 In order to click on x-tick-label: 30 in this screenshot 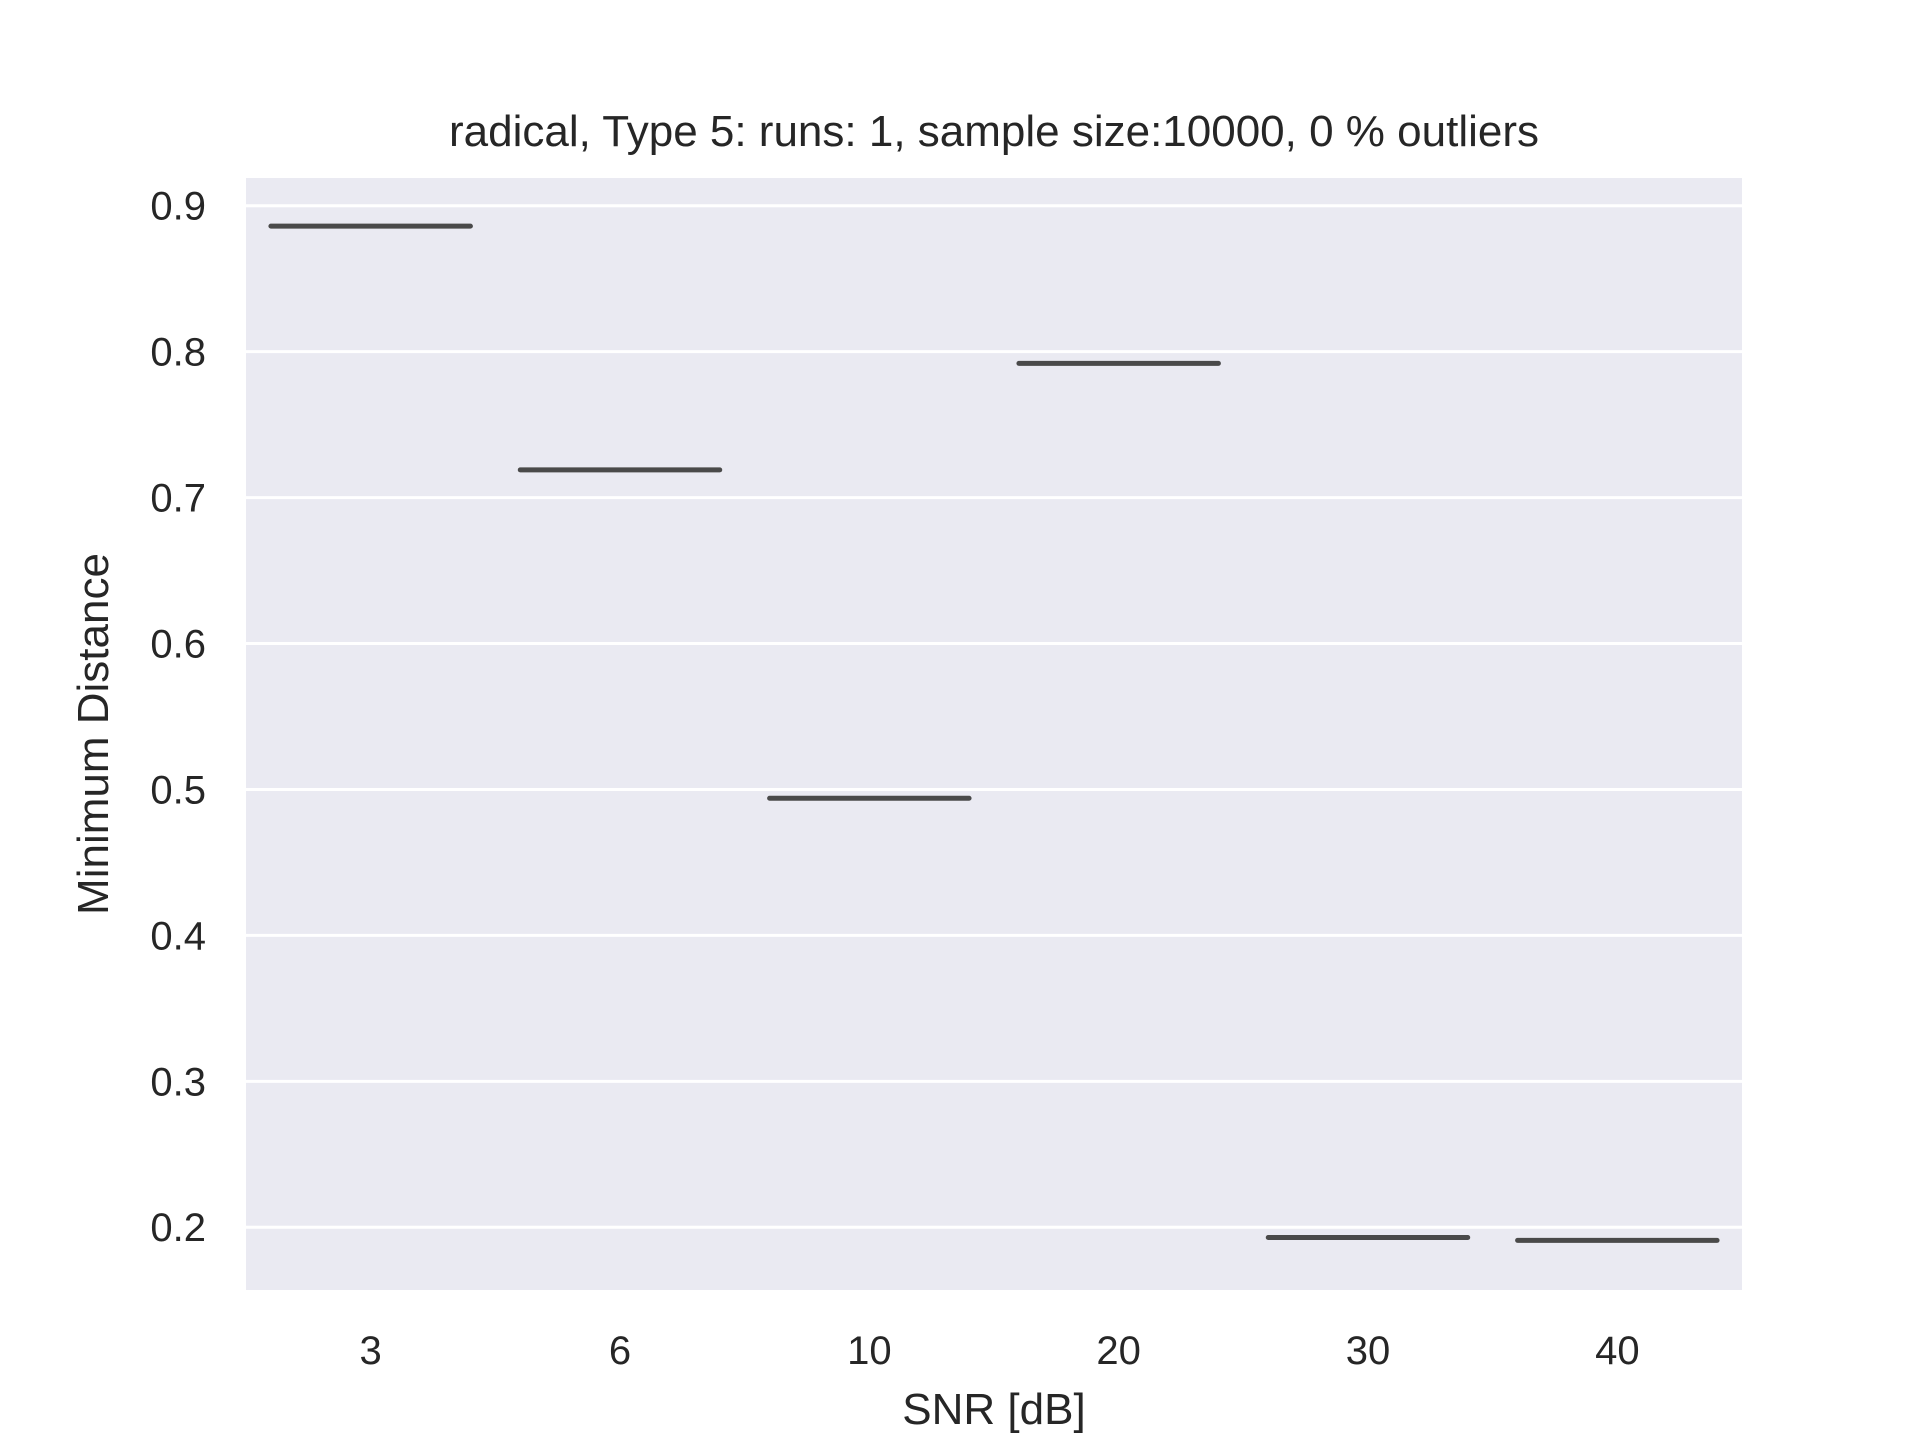, I will do `click(1368, 1351)`.